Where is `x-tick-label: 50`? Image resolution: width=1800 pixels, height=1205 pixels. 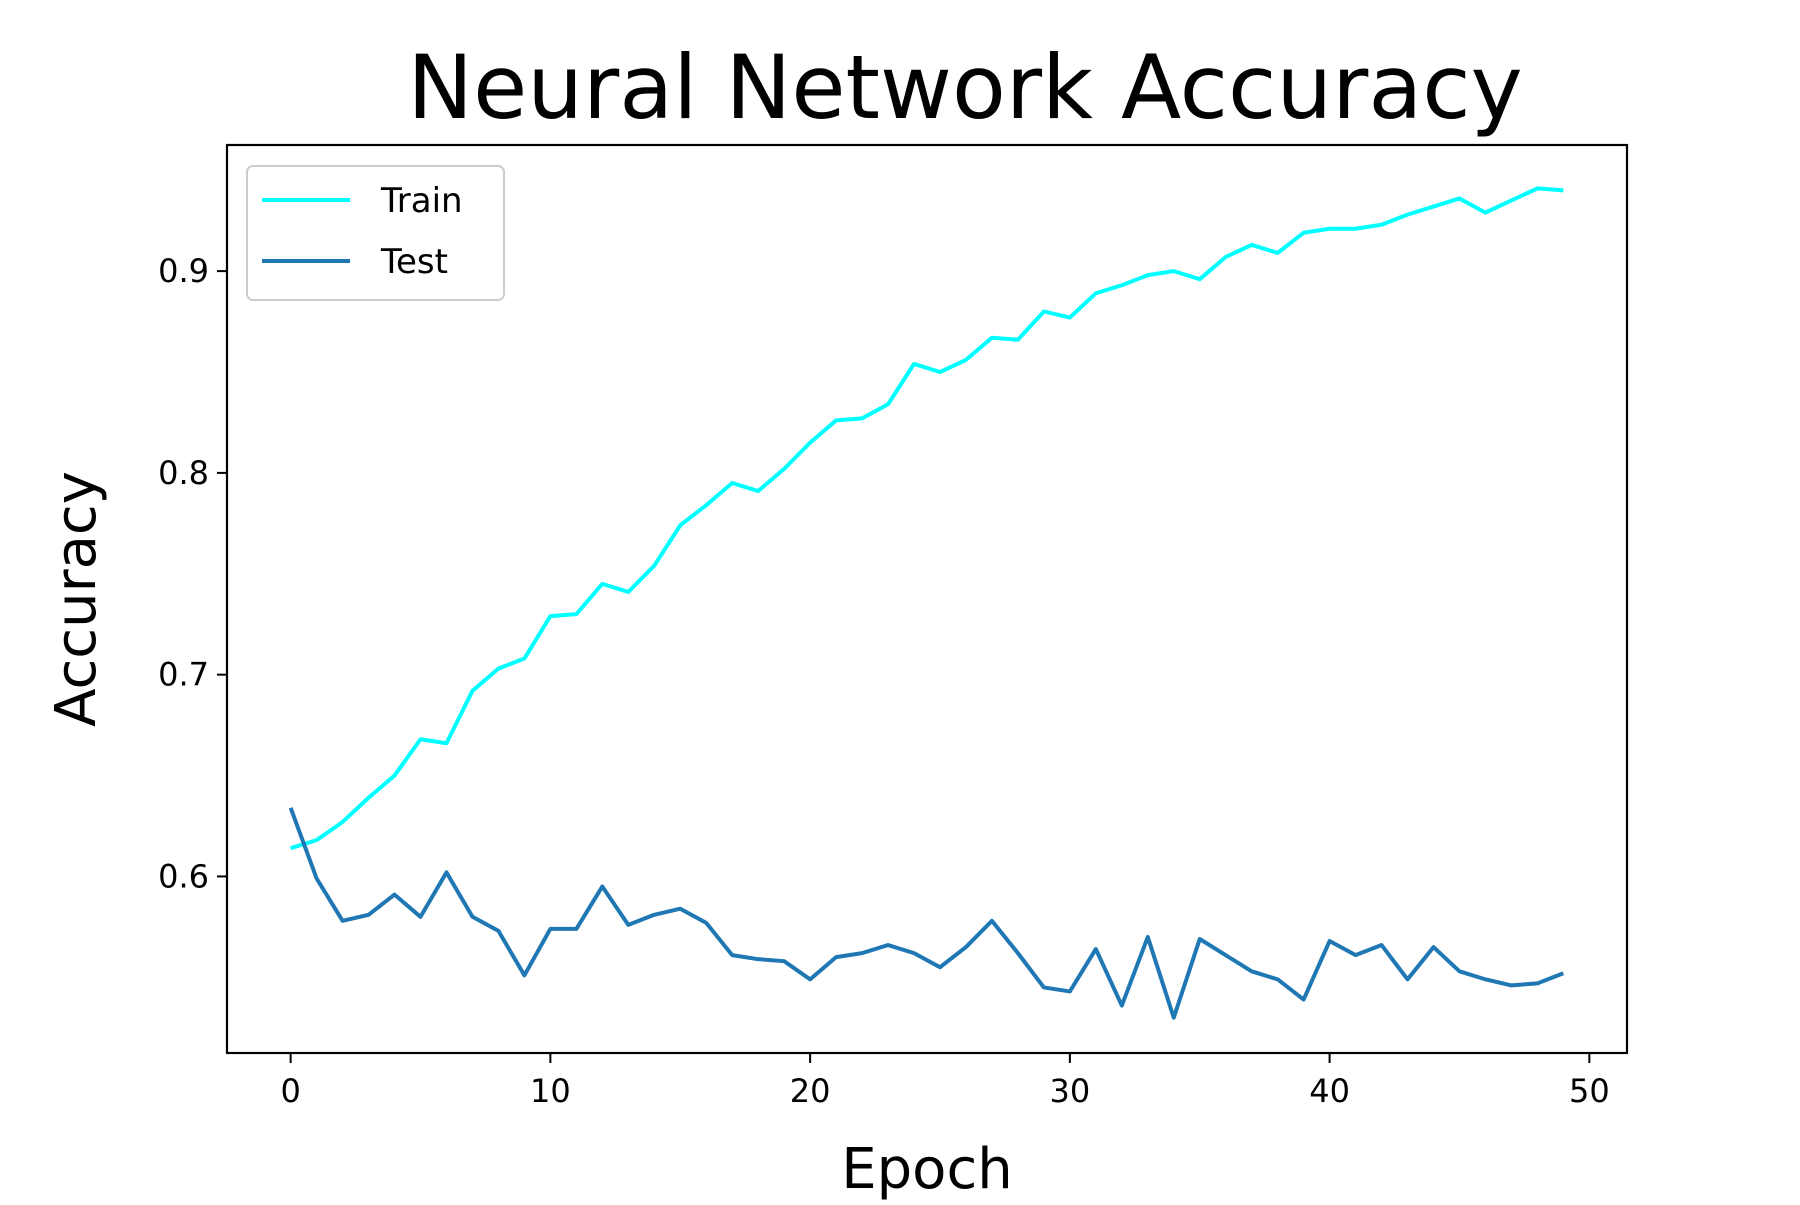
x-tick-label: 50 is located at coordinates (1589, 1091).